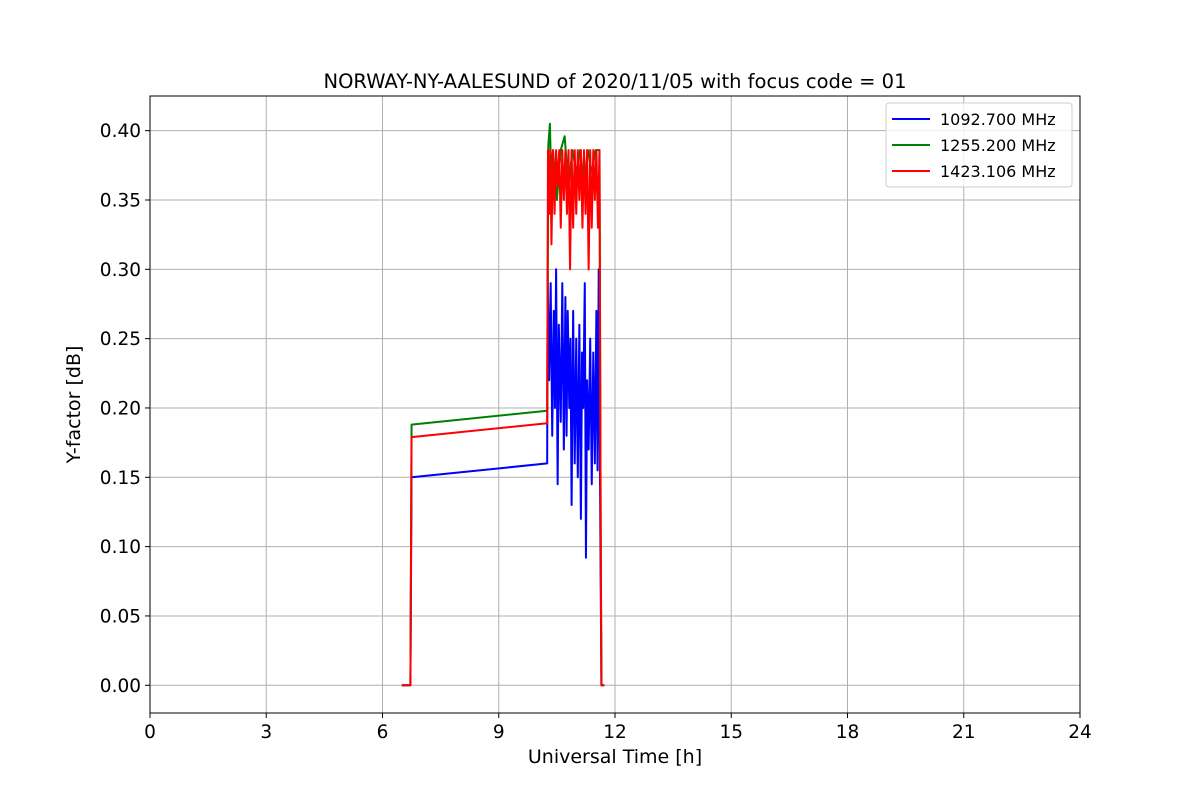 The height and width of the screenshot is (800, 1200). I want to click on x-tick-label: 3, so click(266, 732).